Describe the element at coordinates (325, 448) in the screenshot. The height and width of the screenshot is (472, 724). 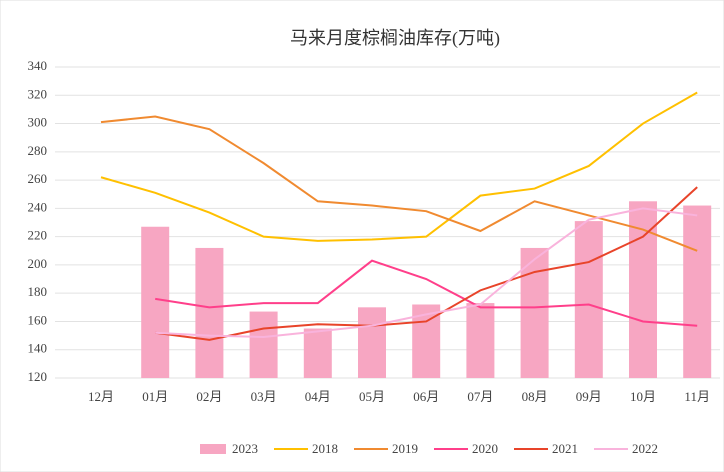
I see `legend-label: 2018` at that location.